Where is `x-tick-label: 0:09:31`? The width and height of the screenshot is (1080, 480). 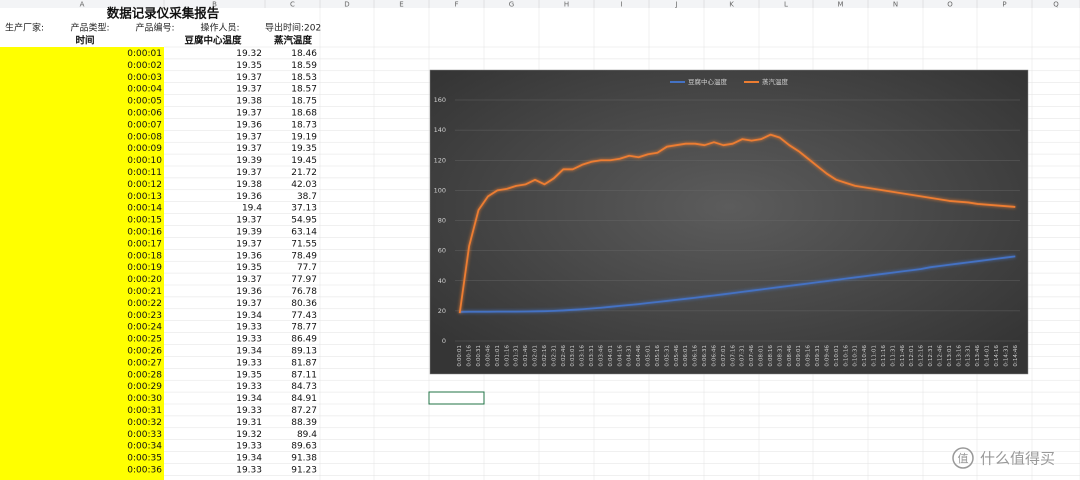
x-tick-label: 0:09:31 is located at coordinates (818, 356).